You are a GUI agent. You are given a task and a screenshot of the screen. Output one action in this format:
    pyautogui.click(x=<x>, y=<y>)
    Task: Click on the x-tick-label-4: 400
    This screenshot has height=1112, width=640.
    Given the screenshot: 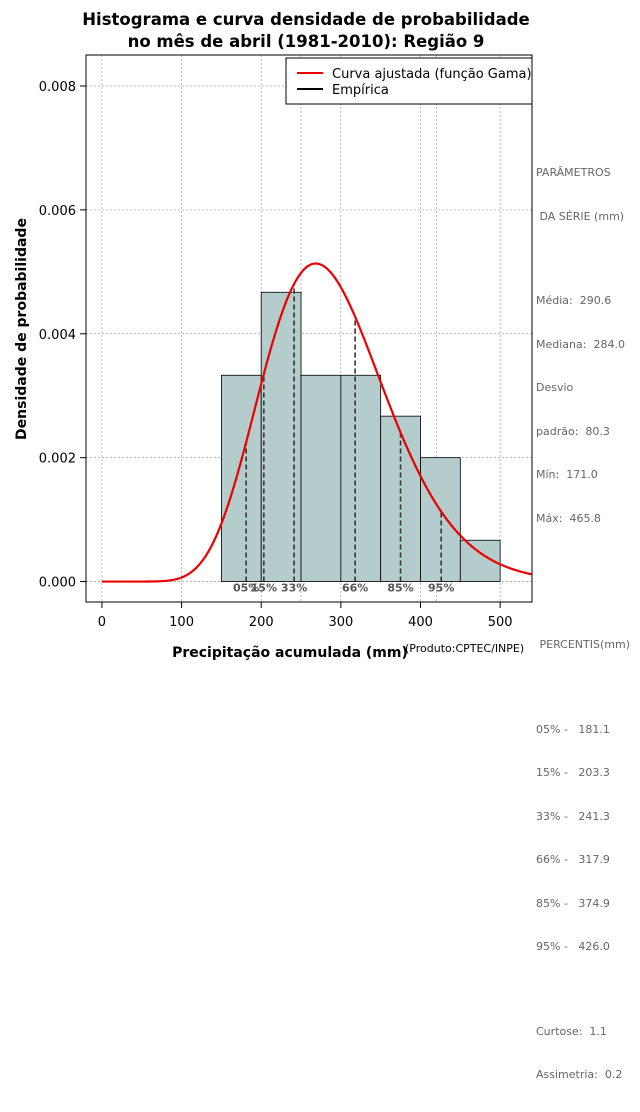 What is the action you would take?
    pyautogui.click(x=420, y=622)
    